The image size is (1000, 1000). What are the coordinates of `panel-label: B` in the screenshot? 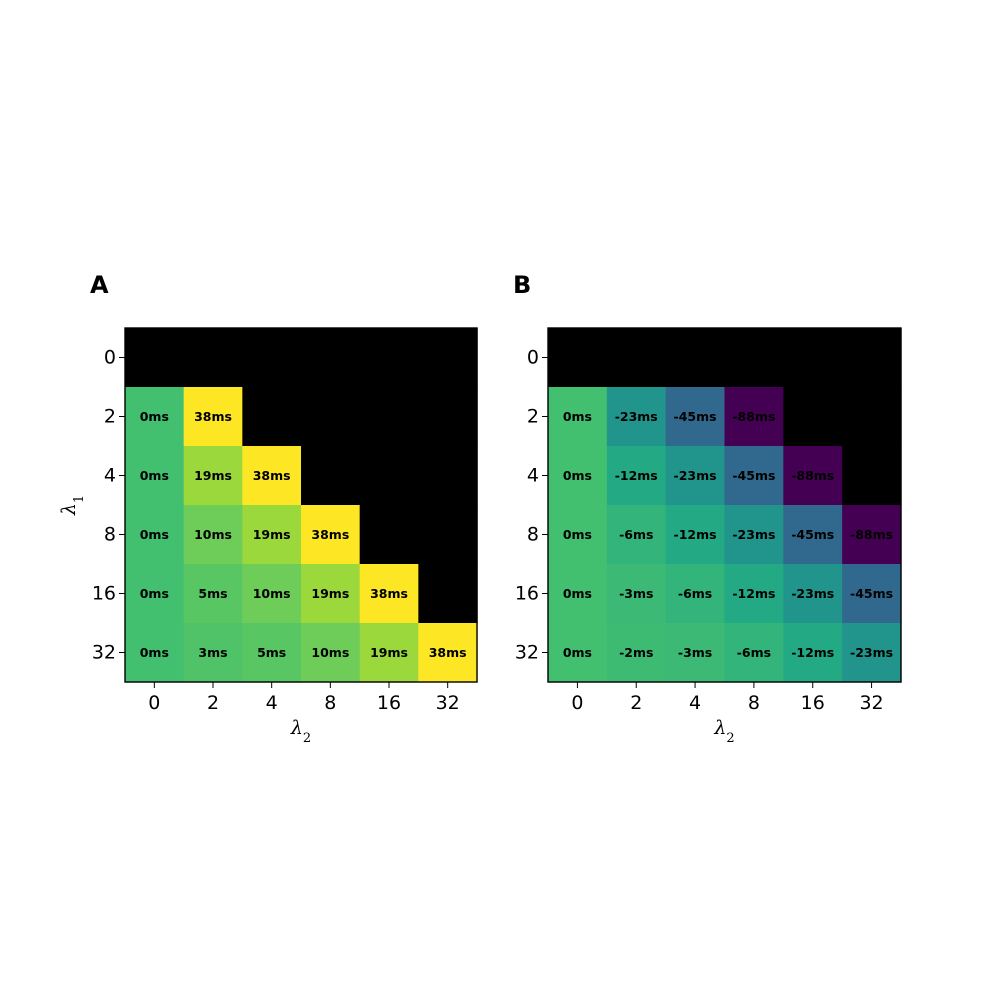 It's located at (522, 285).